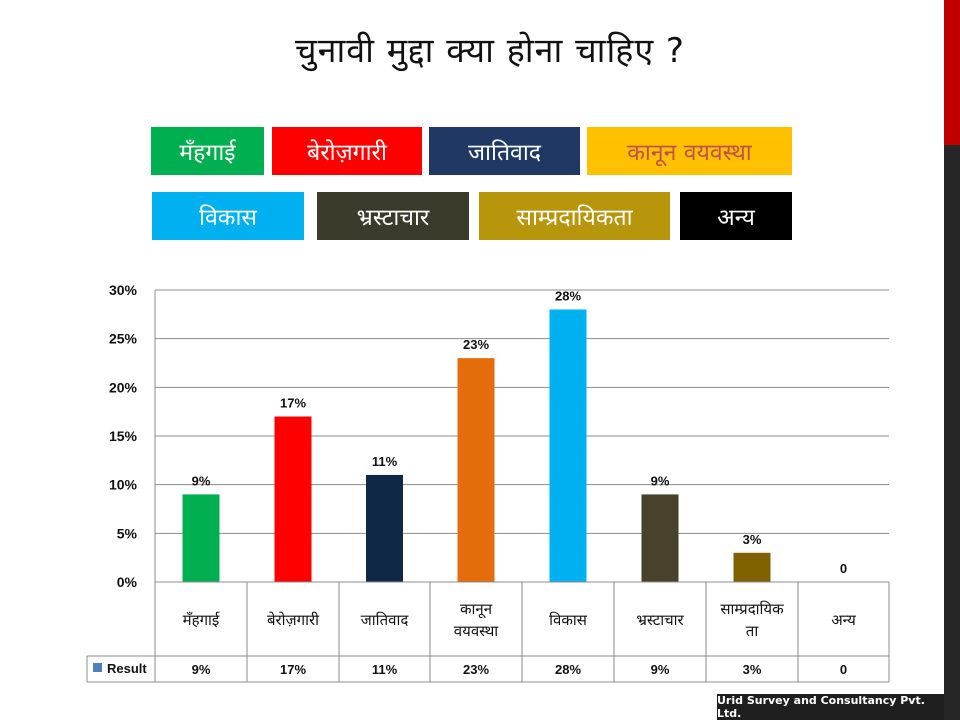 Image resolution: width=960 pixels, height=720 pixels. I want to click on series-legend-key, so click(97, 667).